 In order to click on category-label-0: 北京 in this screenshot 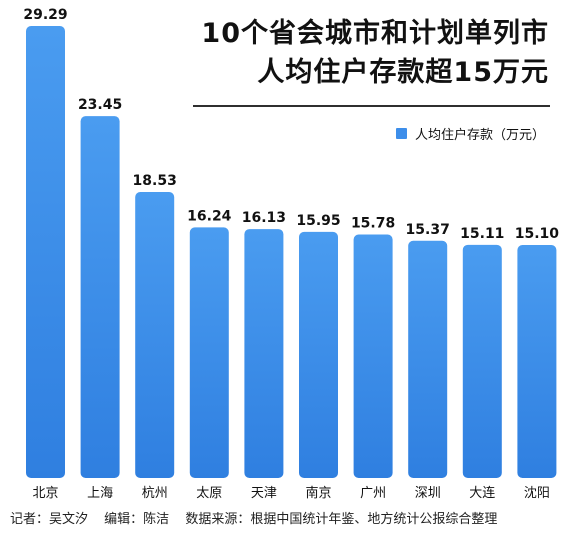, I will do `click(45, 493)`.